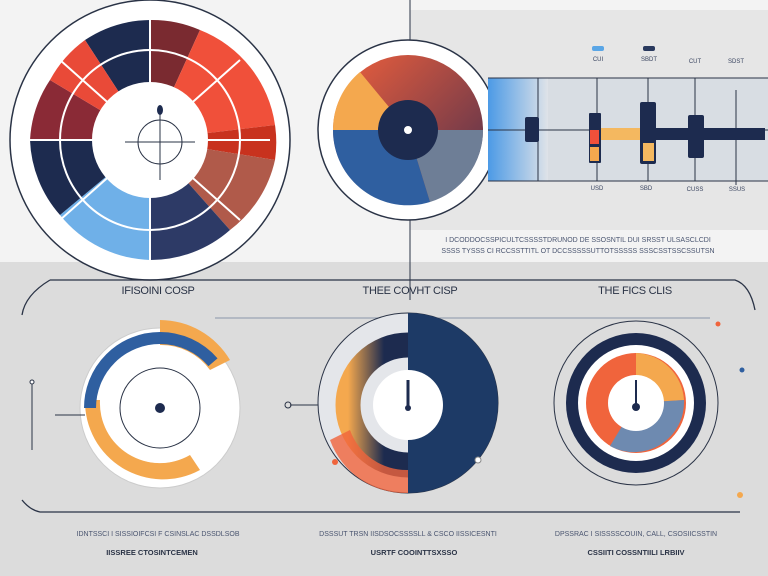 This screenshot has height=576, width=768. What do you see at coordinates (636, 552) in the screenshot?
I see `panel-subcaption: CSSIITI COSSNTIILI LRBIIV` at bounding box center [636, 552].